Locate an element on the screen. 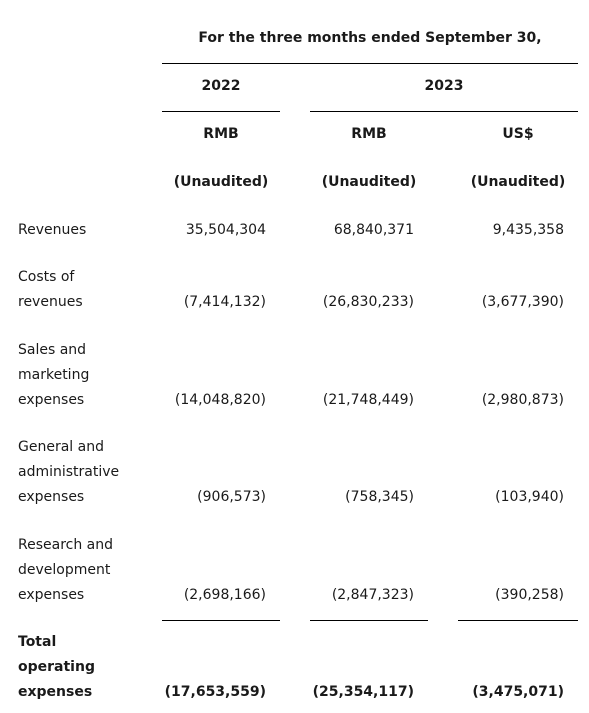  cell-2022-rmb: (2,698,166) is located at coordinates (224, 595).